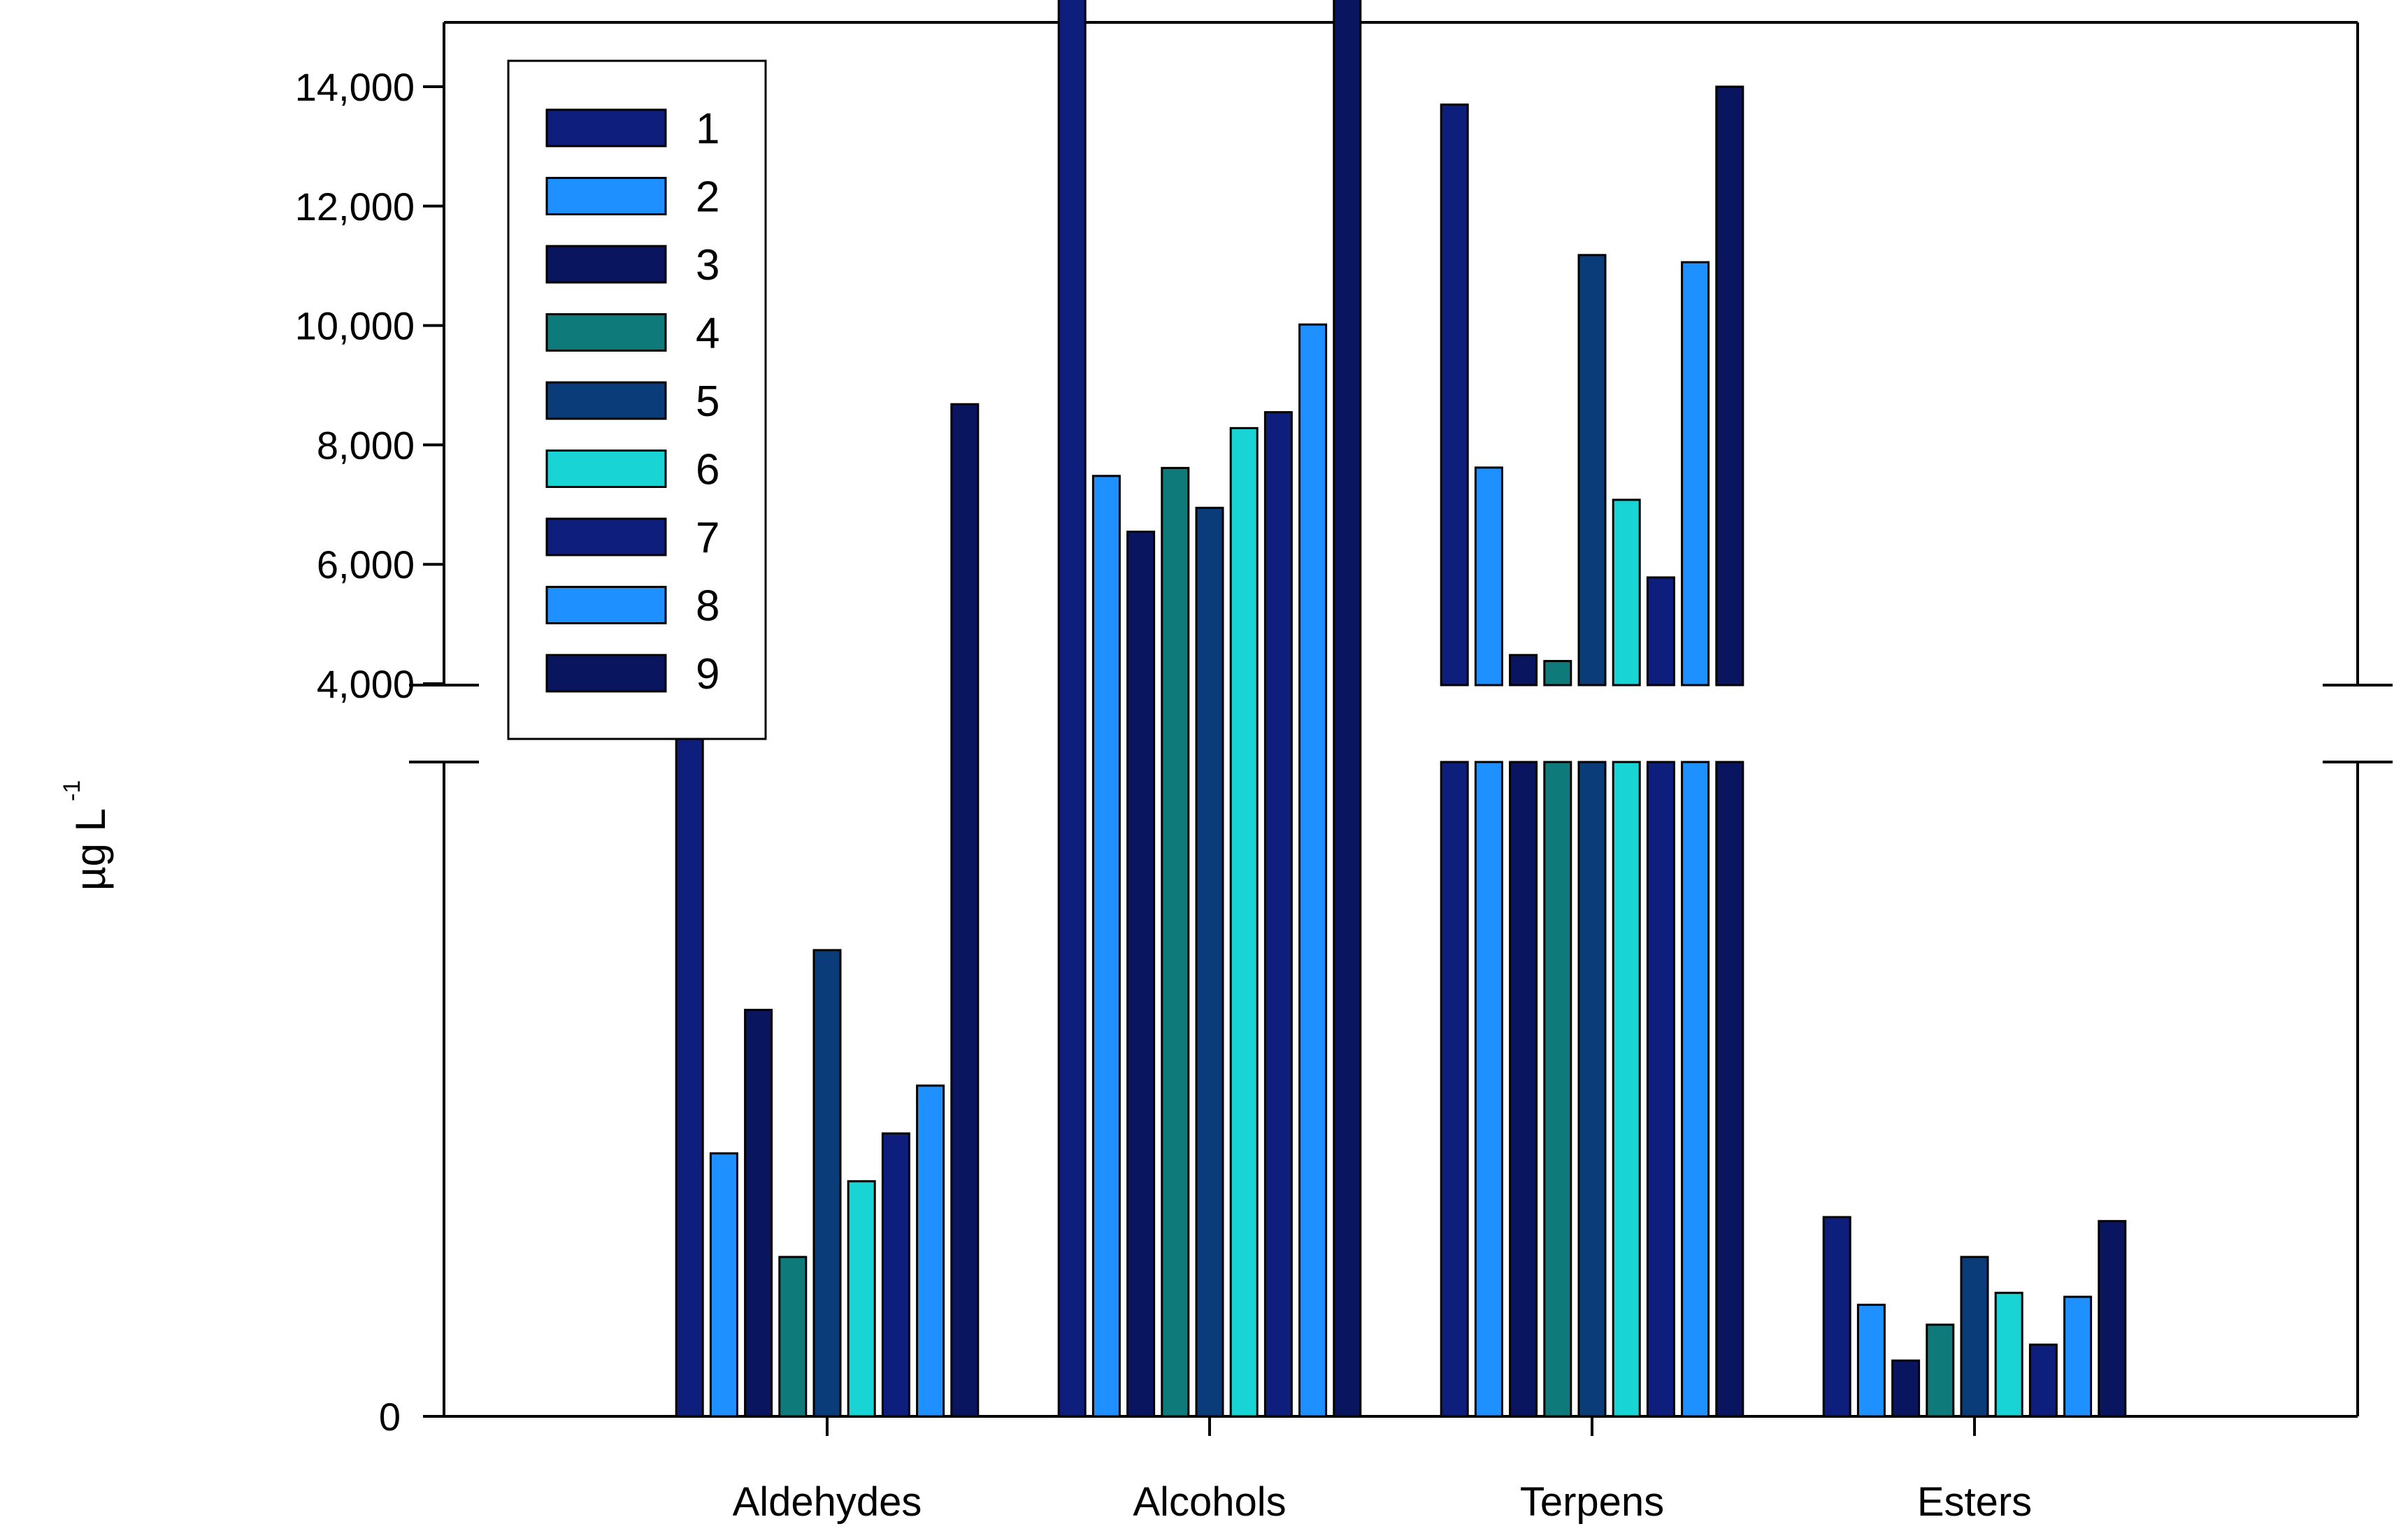  Describe the element at coordinates (1455, 395) in the screenshot. I see `bar-terpens-series-1-upper` at that location.